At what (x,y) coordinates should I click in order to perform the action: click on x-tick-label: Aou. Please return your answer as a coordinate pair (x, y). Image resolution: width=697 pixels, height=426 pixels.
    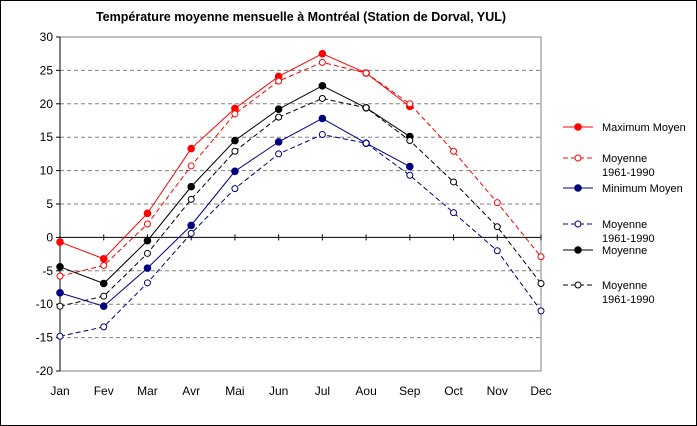
    Looking at the image, I should click on (365, 391).